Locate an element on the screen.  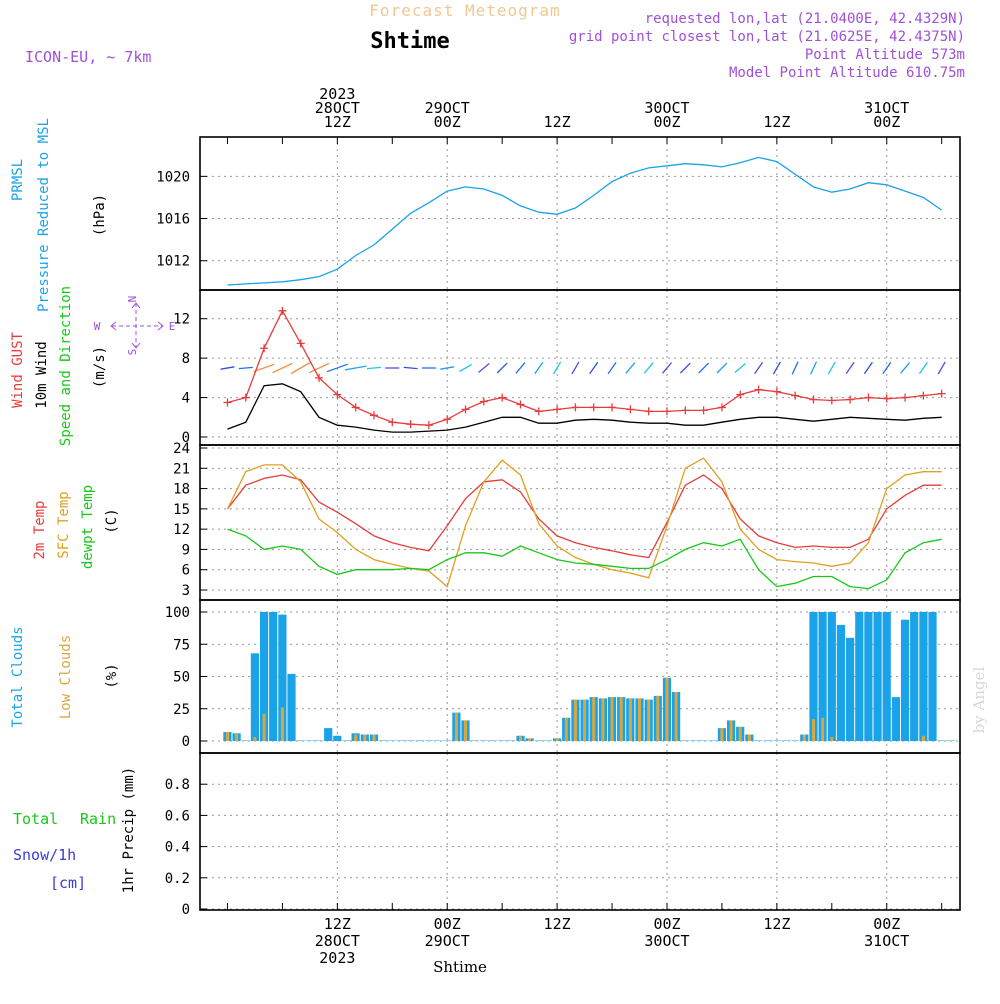
bottom-time-label-3-1: 30OCT is located at coordinates (666, 941).